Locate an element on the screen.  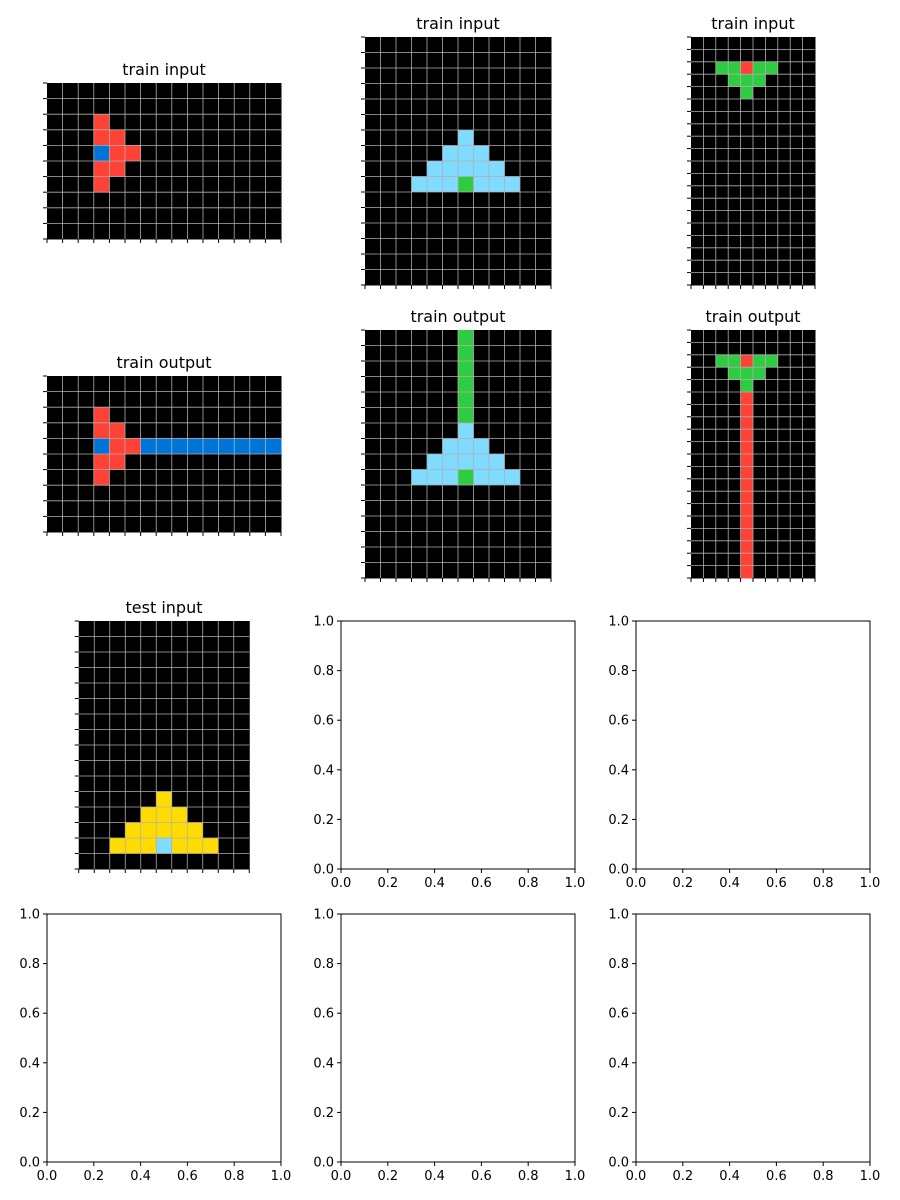
x-tick-label: 0.4 is located at coordinates (140, 1176).